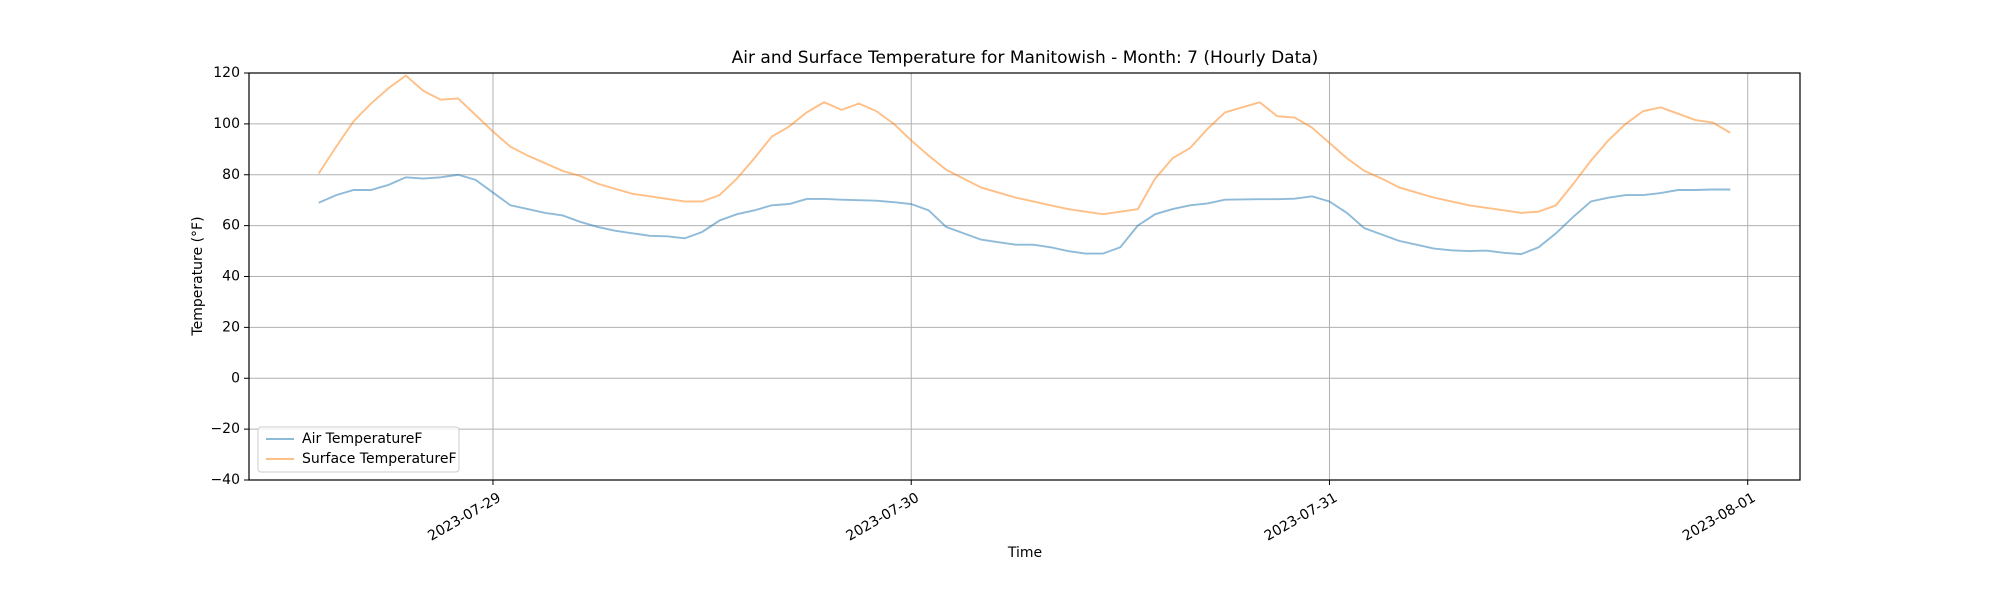 Image resolution: width=2000 pixels, height=600 pixels. I want to click on y-tick-label: 80, so click(231, 175).